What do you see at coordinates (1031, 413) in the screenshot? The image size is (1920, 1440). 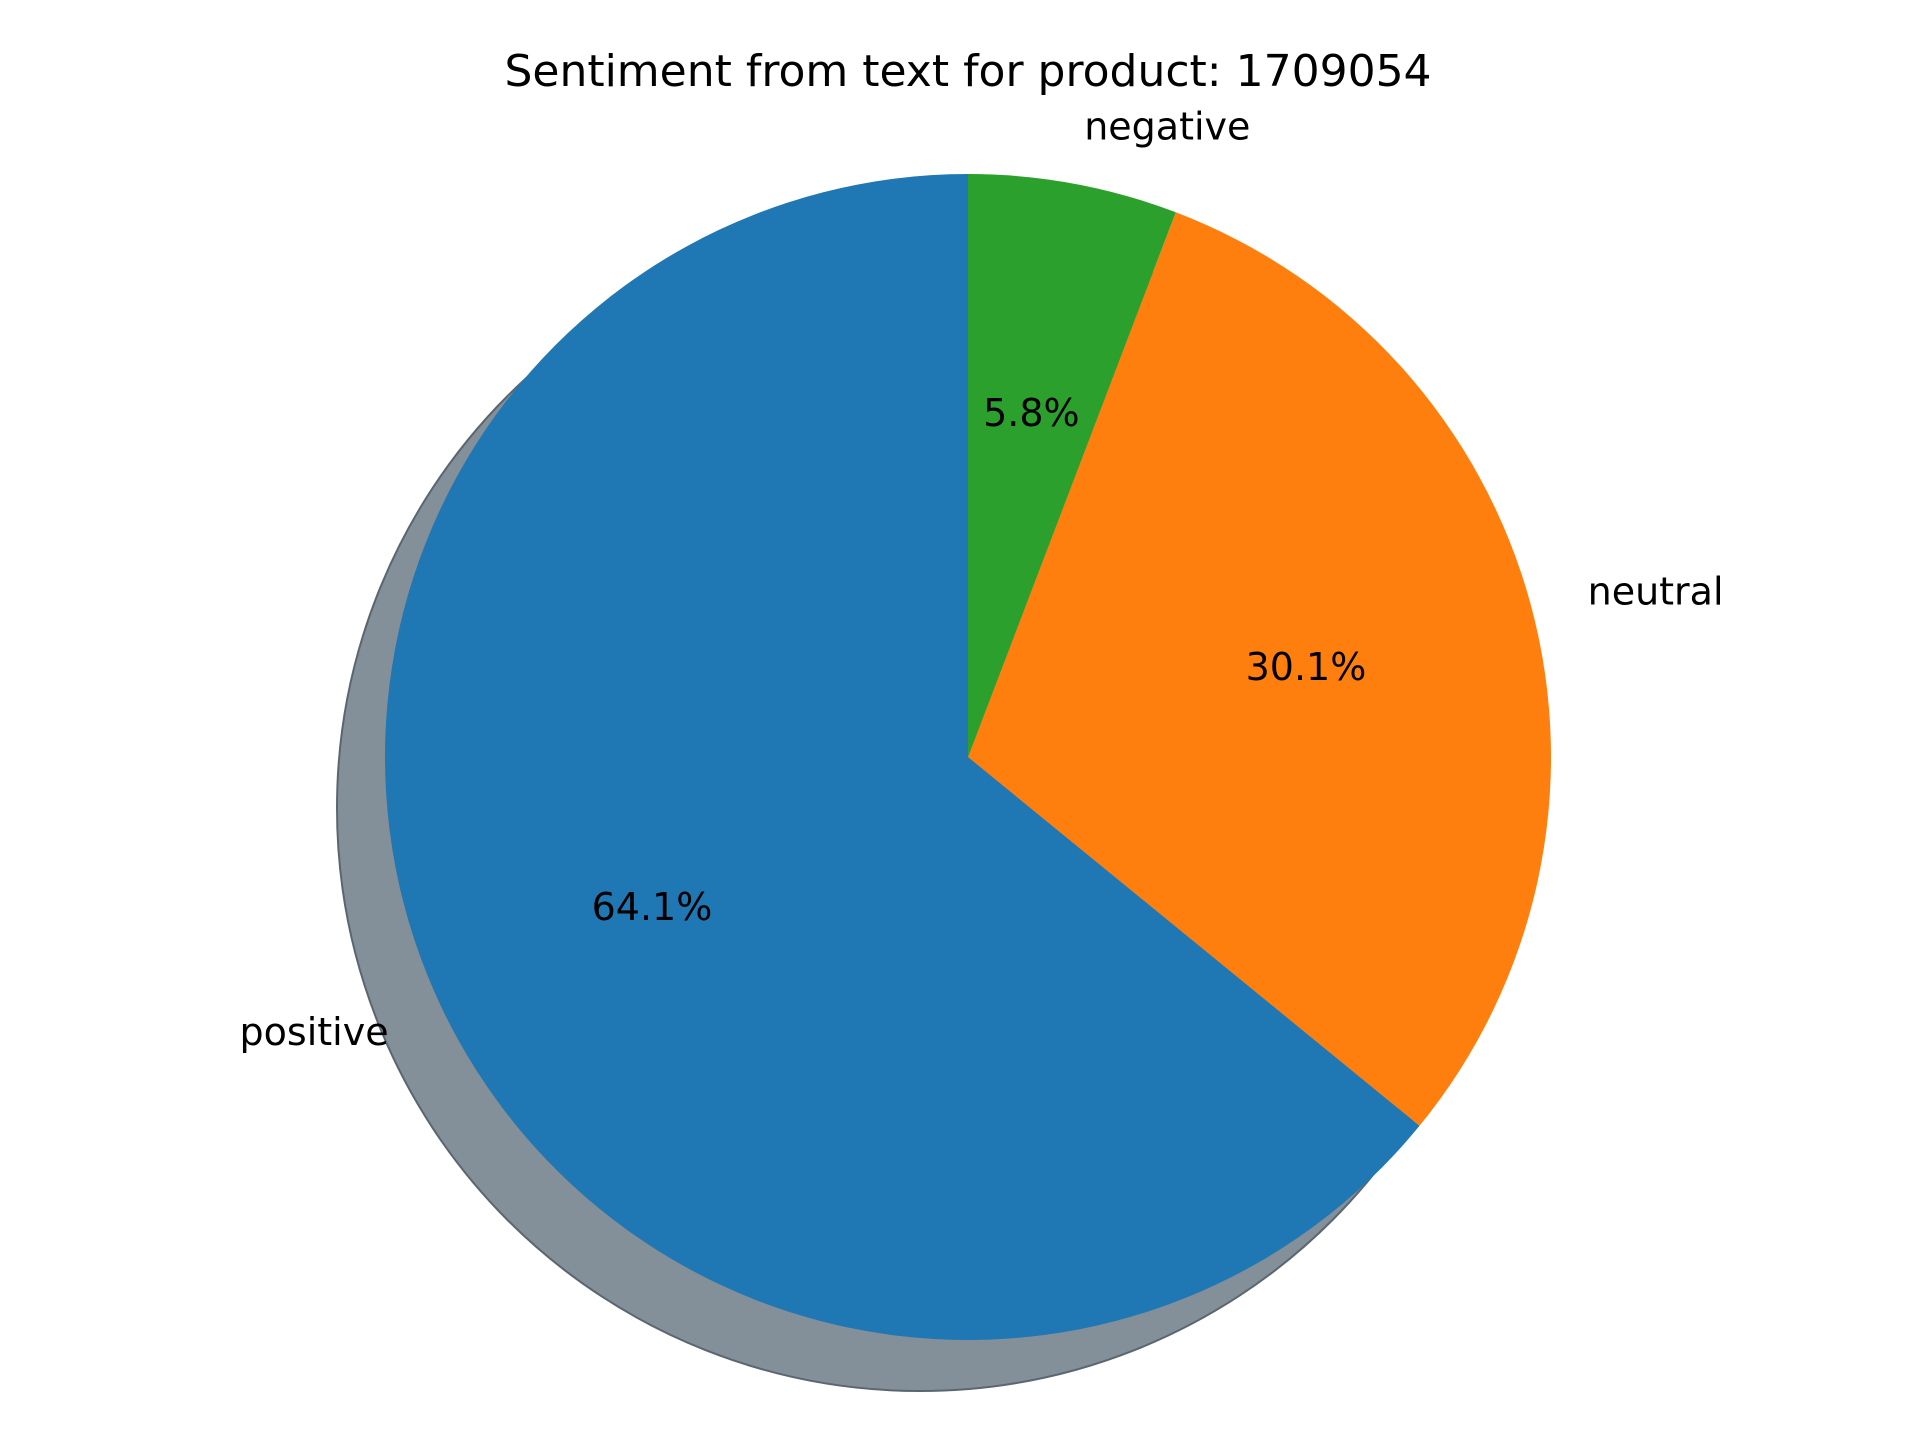 I see `pct-label-negative: 5.8%` at bounding box center [1031, 413].